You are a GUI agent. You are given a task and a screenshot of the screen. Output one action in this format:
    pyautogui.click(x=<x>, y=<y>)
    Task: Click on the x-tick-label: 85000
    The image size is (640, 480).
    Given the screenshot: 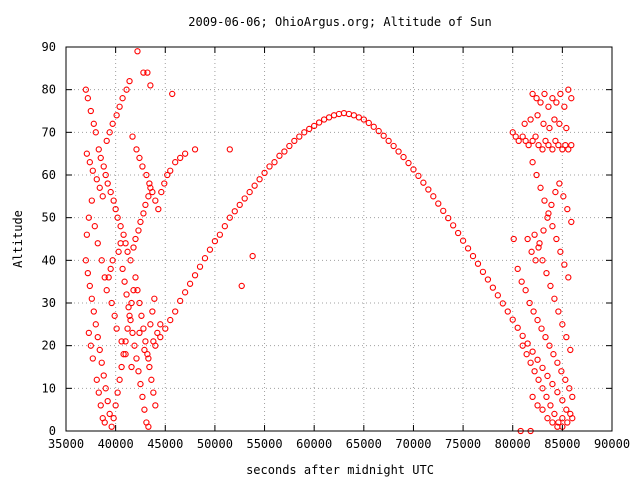 What is the action you would take?
    pyautogui.click(x=562, y=444)
    